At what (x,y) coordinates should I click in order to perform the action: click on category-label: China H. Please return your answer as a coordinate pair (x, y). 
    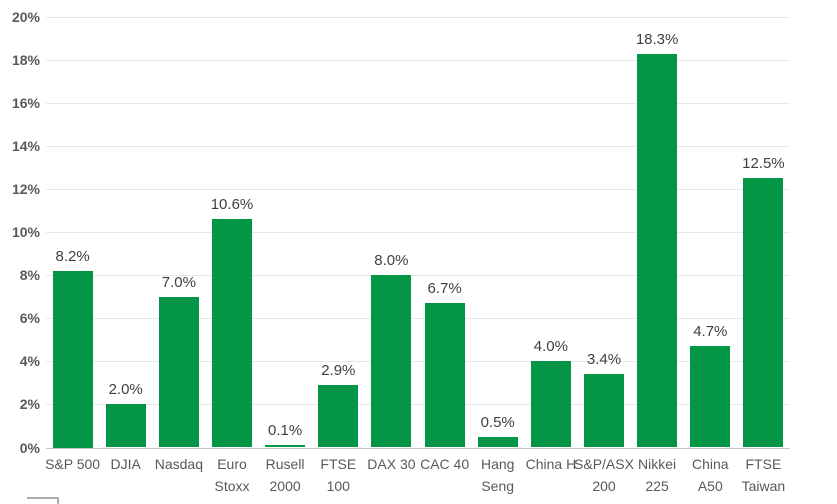
    Looking at the image, I should click on (551, 464).